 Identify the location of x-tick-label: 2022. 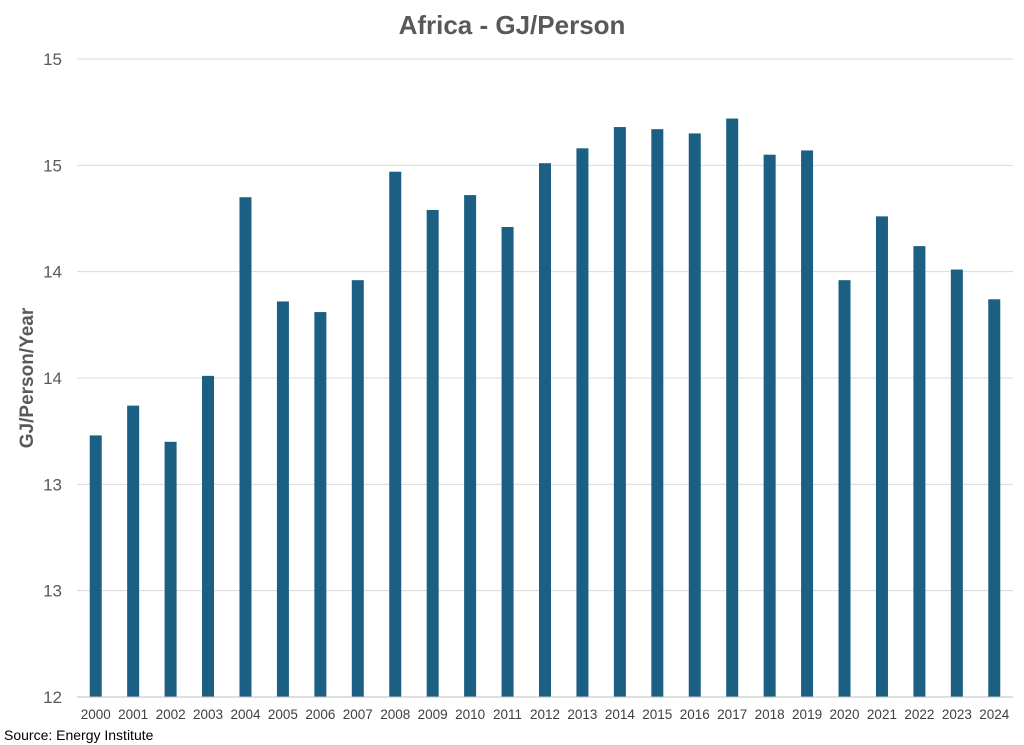
(919, 714).